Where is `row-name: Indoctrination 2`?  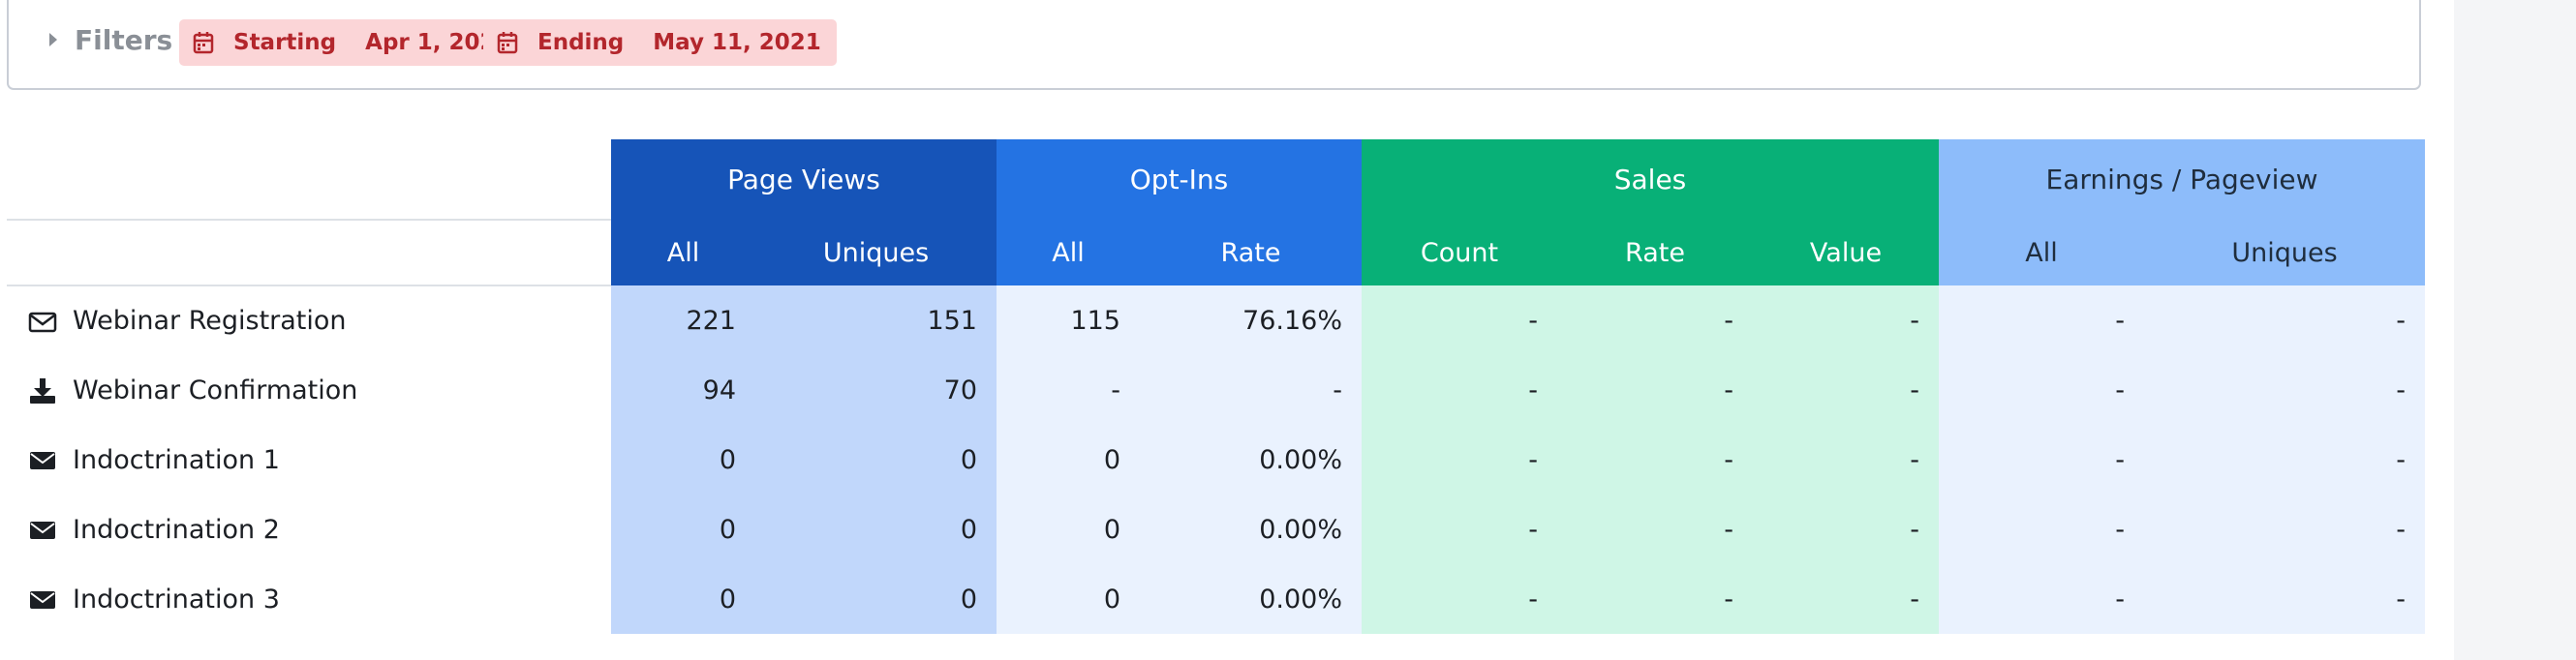
row-name: Indoctrination 2 is located at coordinates (176, 530).